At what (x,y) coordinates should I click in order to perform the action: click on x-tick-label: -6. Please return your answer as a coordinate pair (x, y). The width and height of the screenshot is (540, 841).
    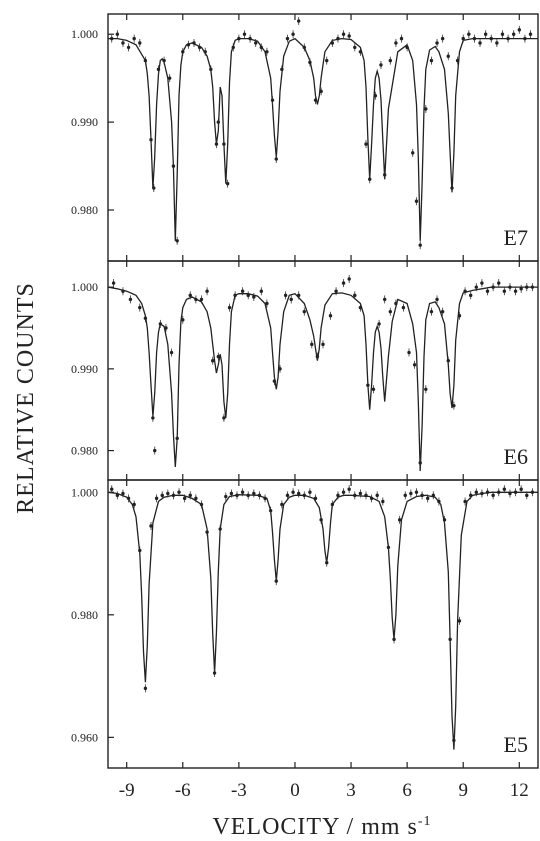
    Looking at the image, I should click on (183, 790).